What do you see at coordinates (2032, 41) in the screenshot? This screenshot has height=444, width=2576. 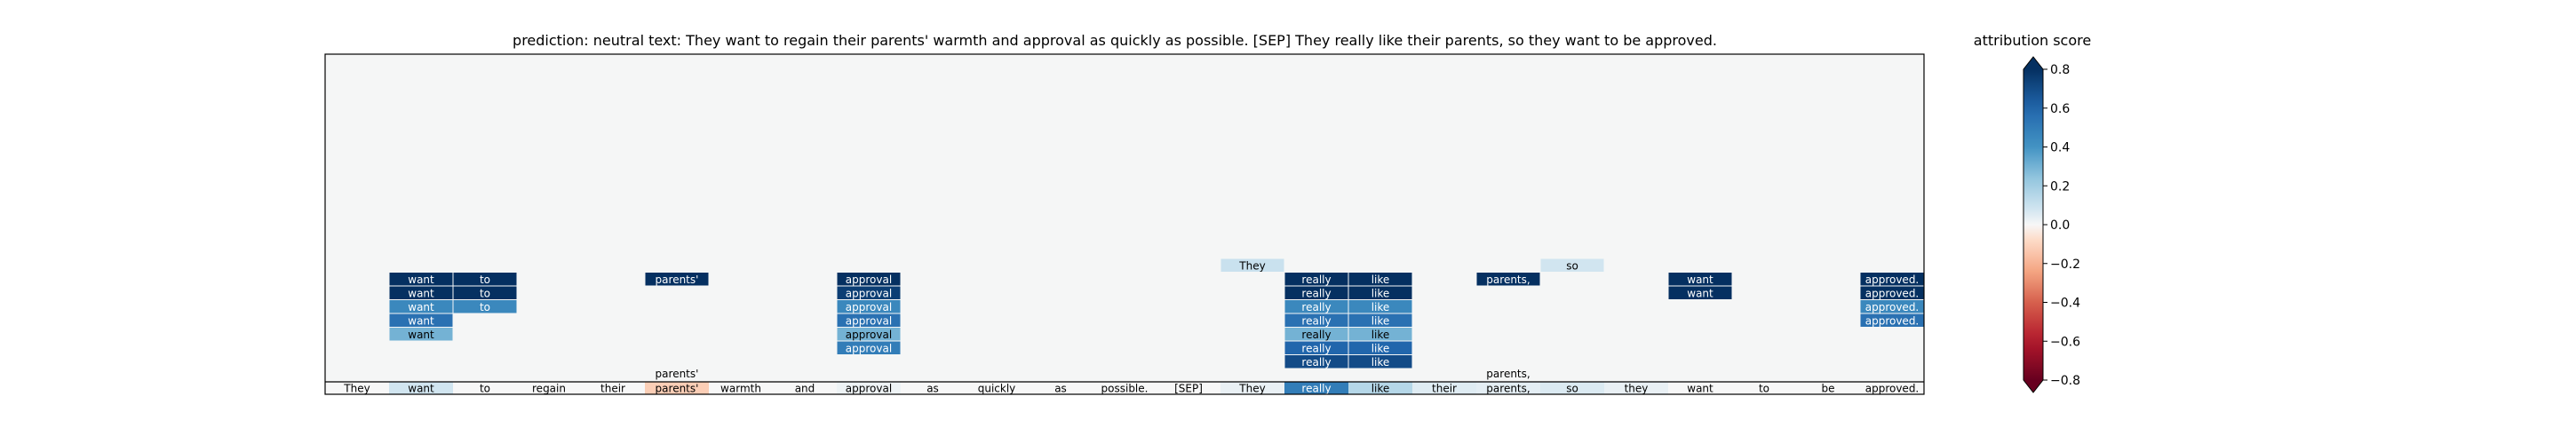 I see `colorbar-label: attribution score` at bounding box center [2032, 41].